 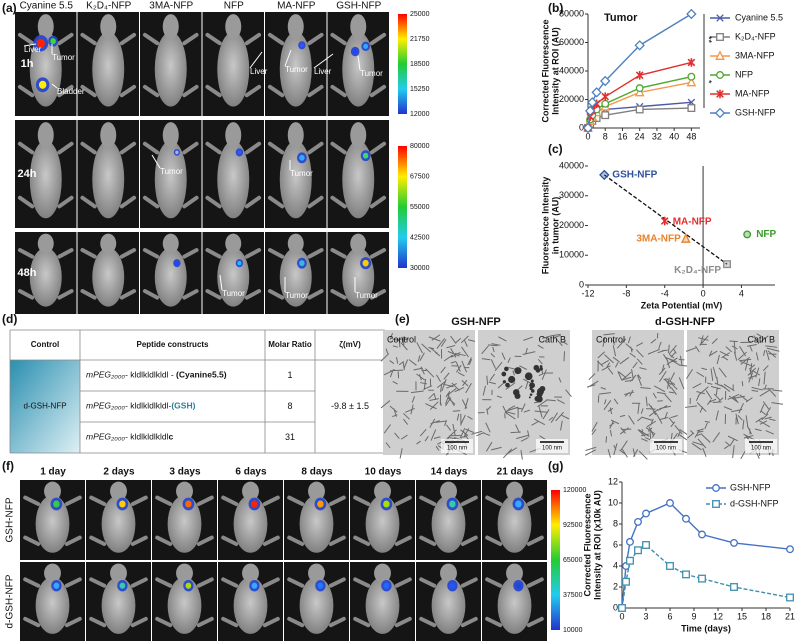 I want to click on row-label: 24h, so click(x=27, y=174).